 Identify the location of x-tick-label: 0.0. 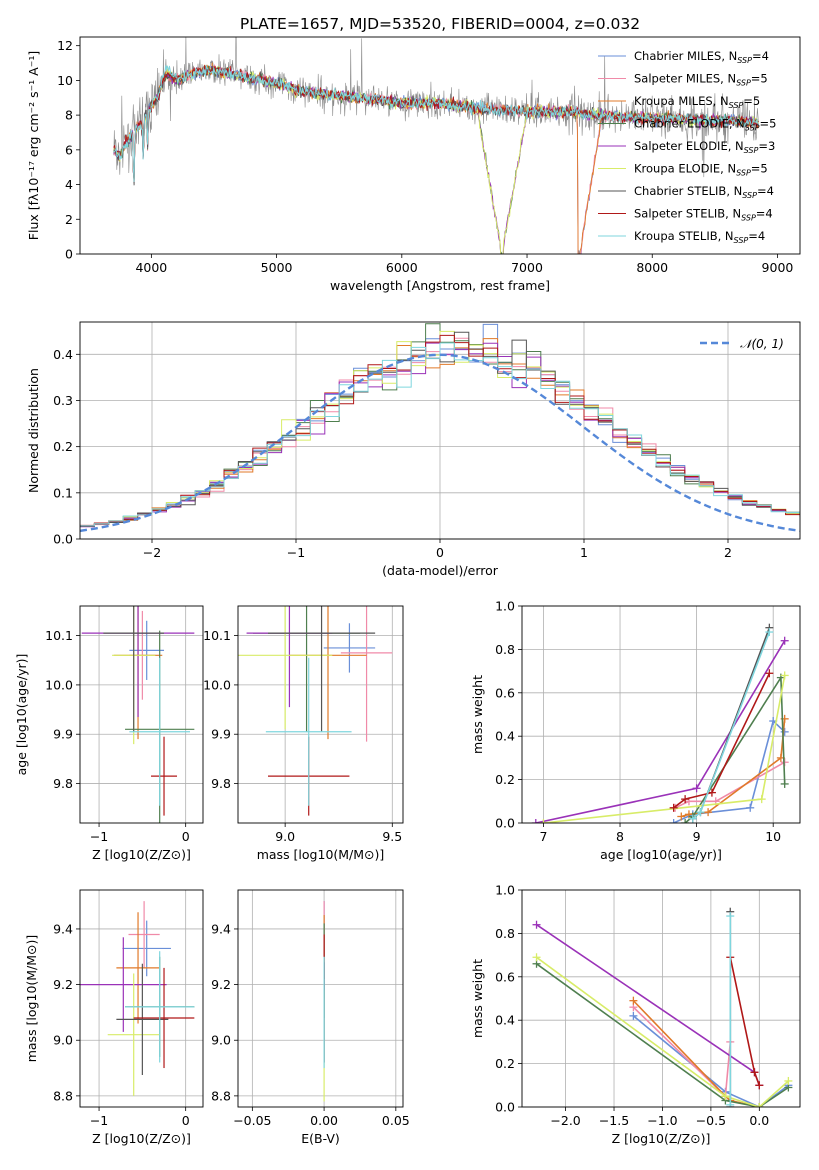
(759, 1120).